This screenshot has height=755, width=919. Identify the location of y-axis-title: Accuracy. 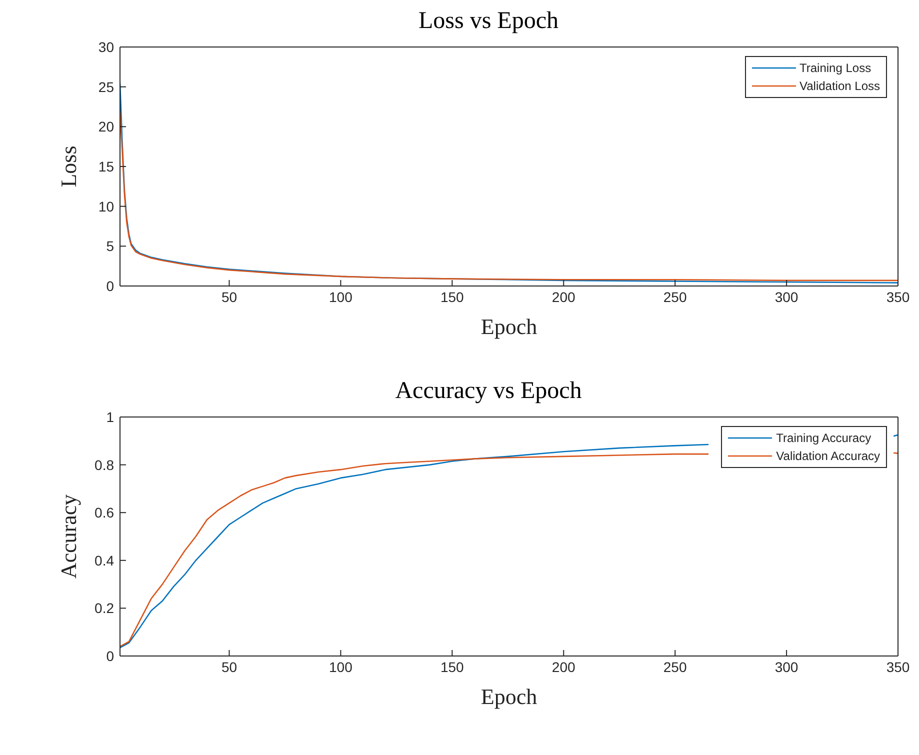
(68, 536).